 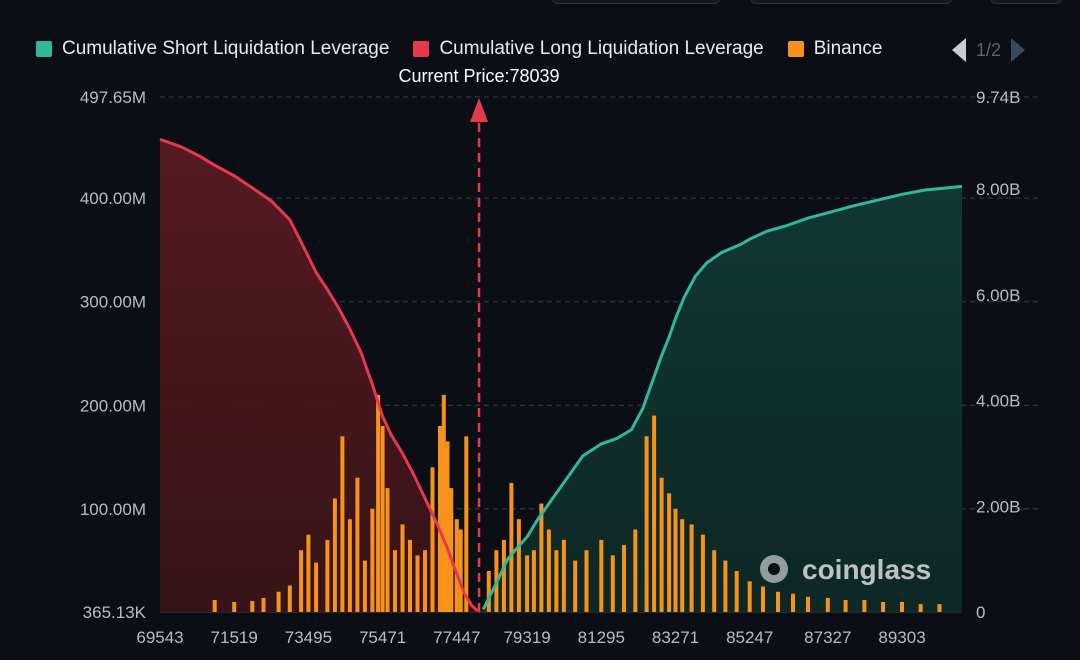 What do you see at coordinates (998, 97) in the screenshot?
I see `y-right-tick-label: 9.74B` at bounding box center [998, 97].